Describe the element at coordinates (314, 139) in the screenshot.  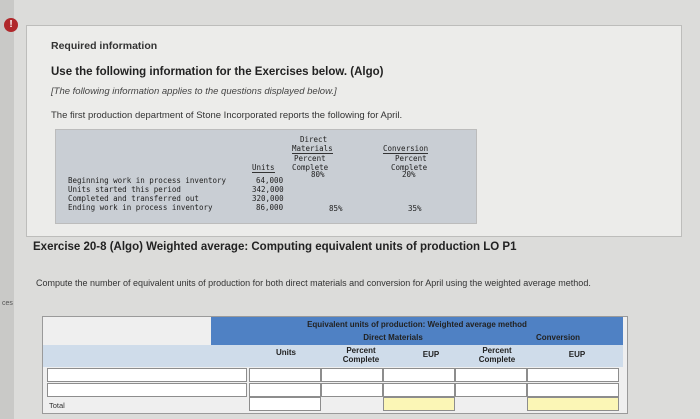
I see `dm-header-1: Direct` at that location.